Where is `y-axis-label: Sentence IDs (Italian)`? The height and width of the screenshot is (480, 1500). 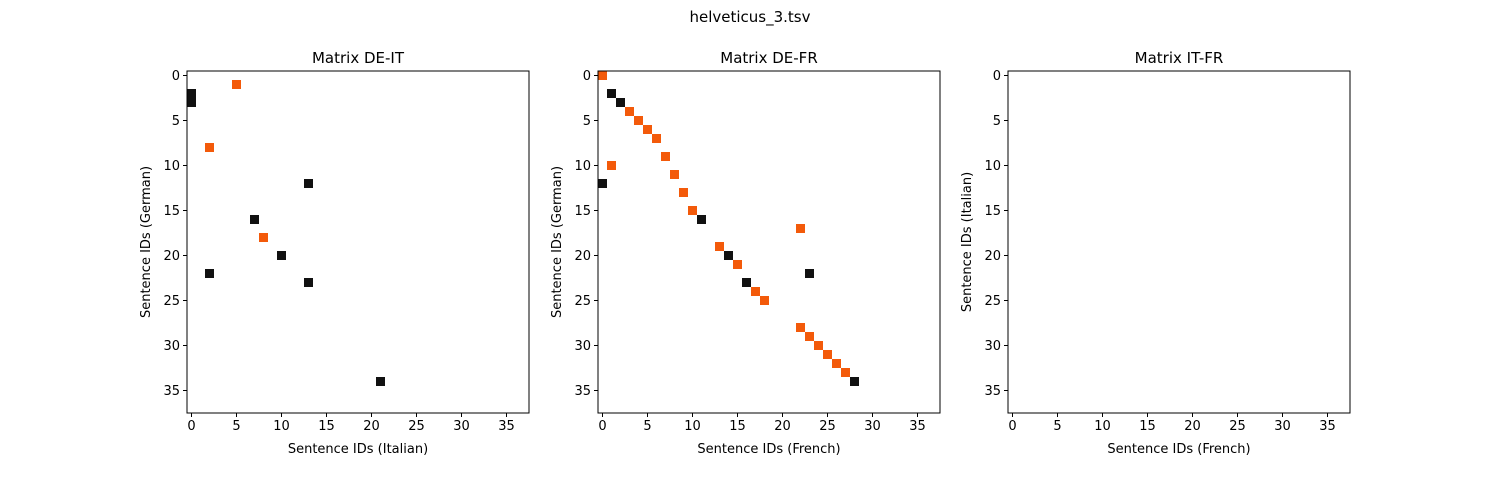 y-axis-label: Sentence IDs (Italian) is located at coordinates (967, 242).